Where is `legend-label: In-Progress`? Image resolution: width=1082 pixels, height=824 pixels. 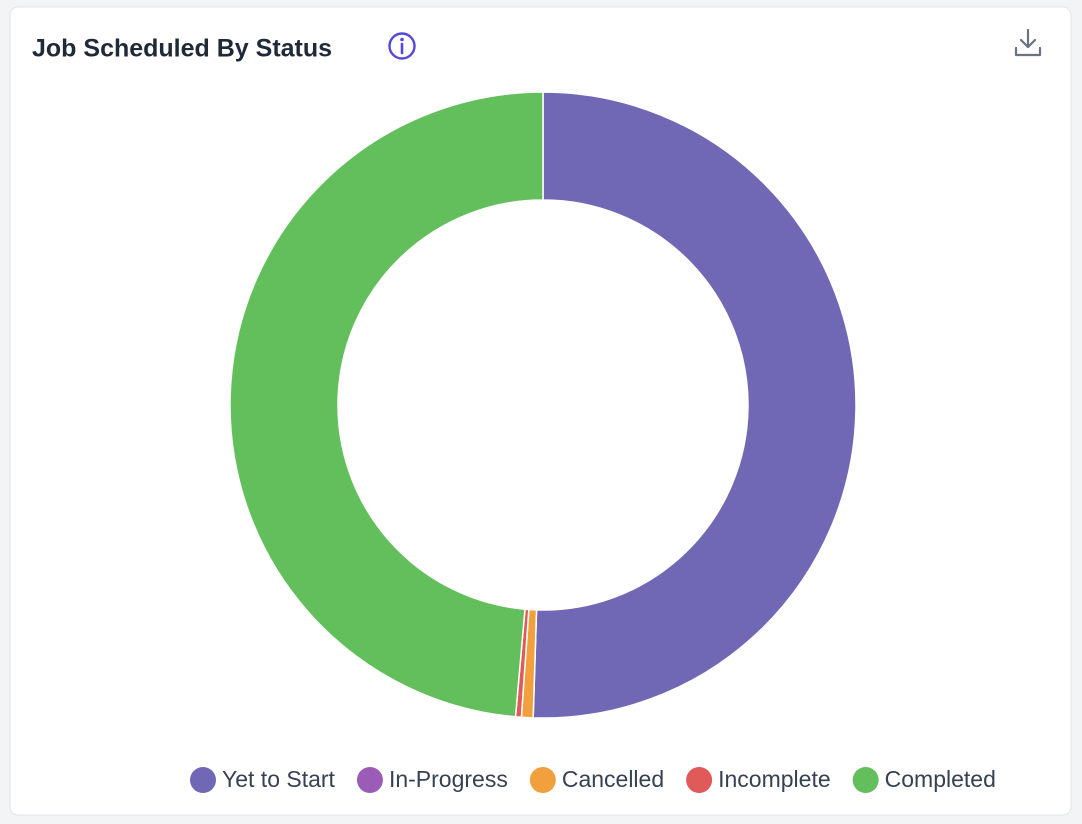 legend-label: In-Progress is located at coordinates (448, 779).